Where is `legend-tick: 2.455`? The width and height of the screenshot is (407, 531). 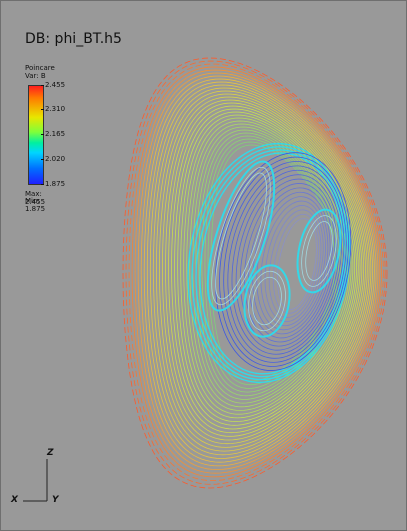
legend-tick: 2.455 is located at coordinates (53, 85).